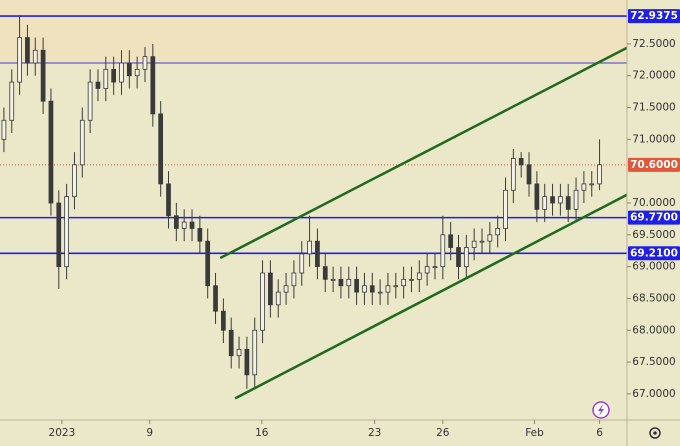 The height and width of the screenshot is (446, 680). What do you see at coordinates (534, 433) in the screenshot?
I see `x-tick-label: Feb` at bounding box center [534, 433].